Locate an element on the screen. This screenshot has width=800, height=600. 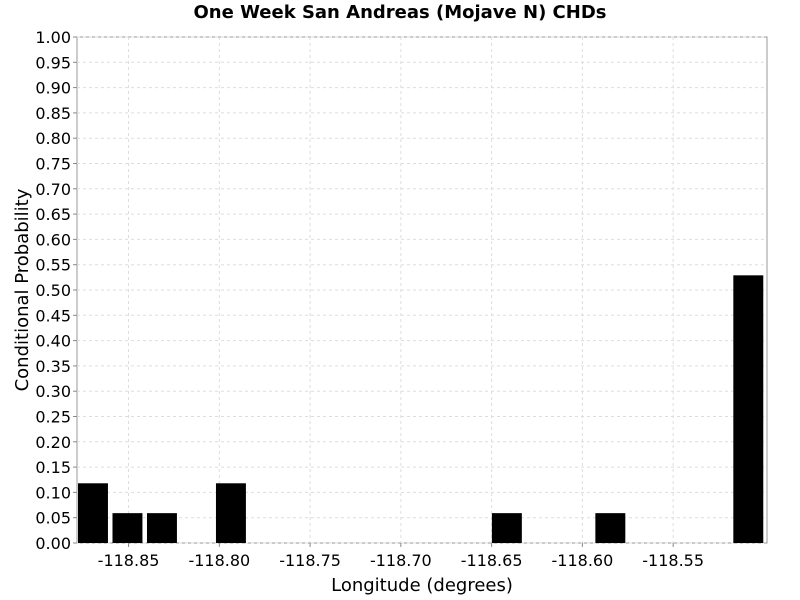
y-tick-label: 1.00 is located at coordinates (53, 37).